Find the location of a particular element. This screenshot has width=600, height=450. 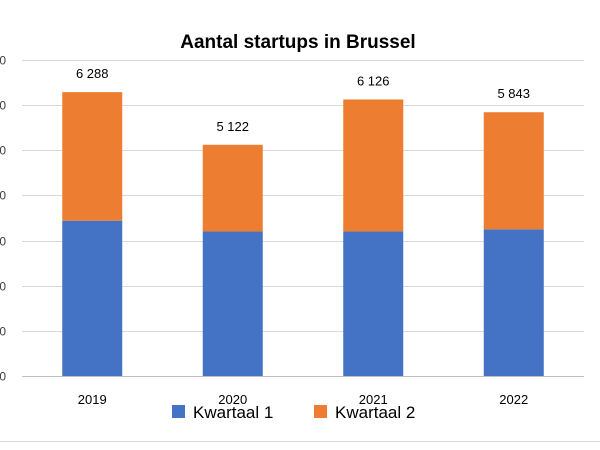

x-tick-label-2020: 2020 is located at coordinates (232, 399).